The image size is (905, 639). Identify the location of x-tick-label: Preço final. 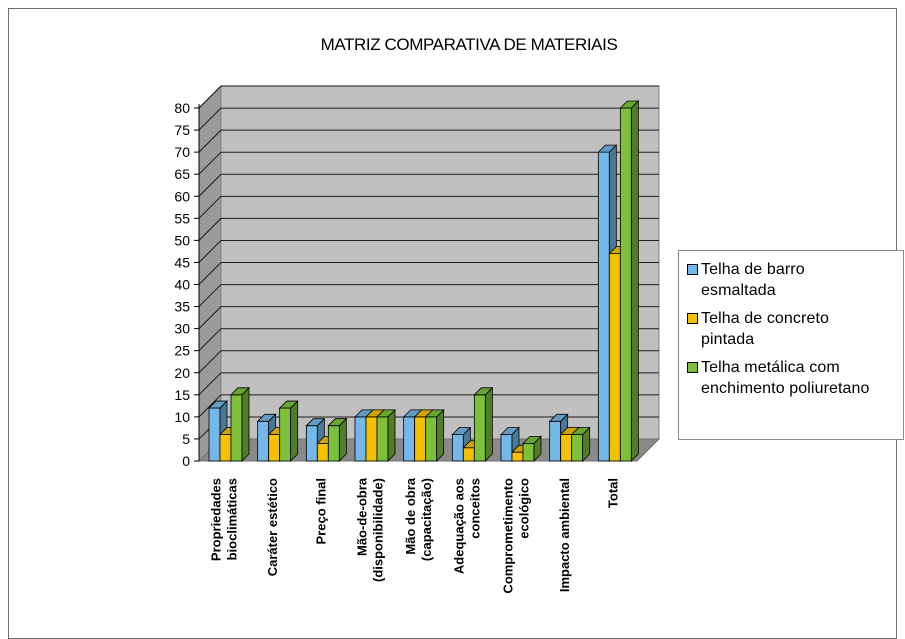
(321, 511).